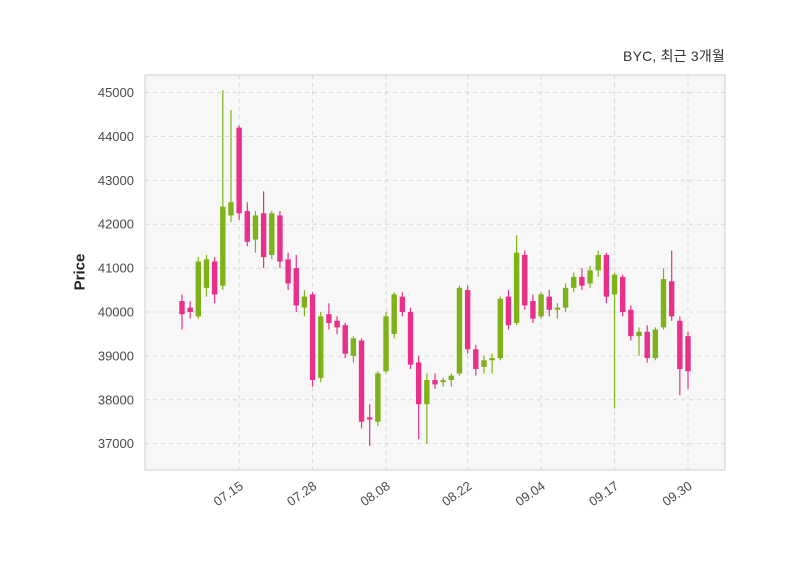 Image resolution: width=800 pixels, height=575 pixels. What do you see at coordinates (674, 56) in the screenshot?
I see `chart-title: BYC, 최근 3개월` at bounding box center [674, 56].